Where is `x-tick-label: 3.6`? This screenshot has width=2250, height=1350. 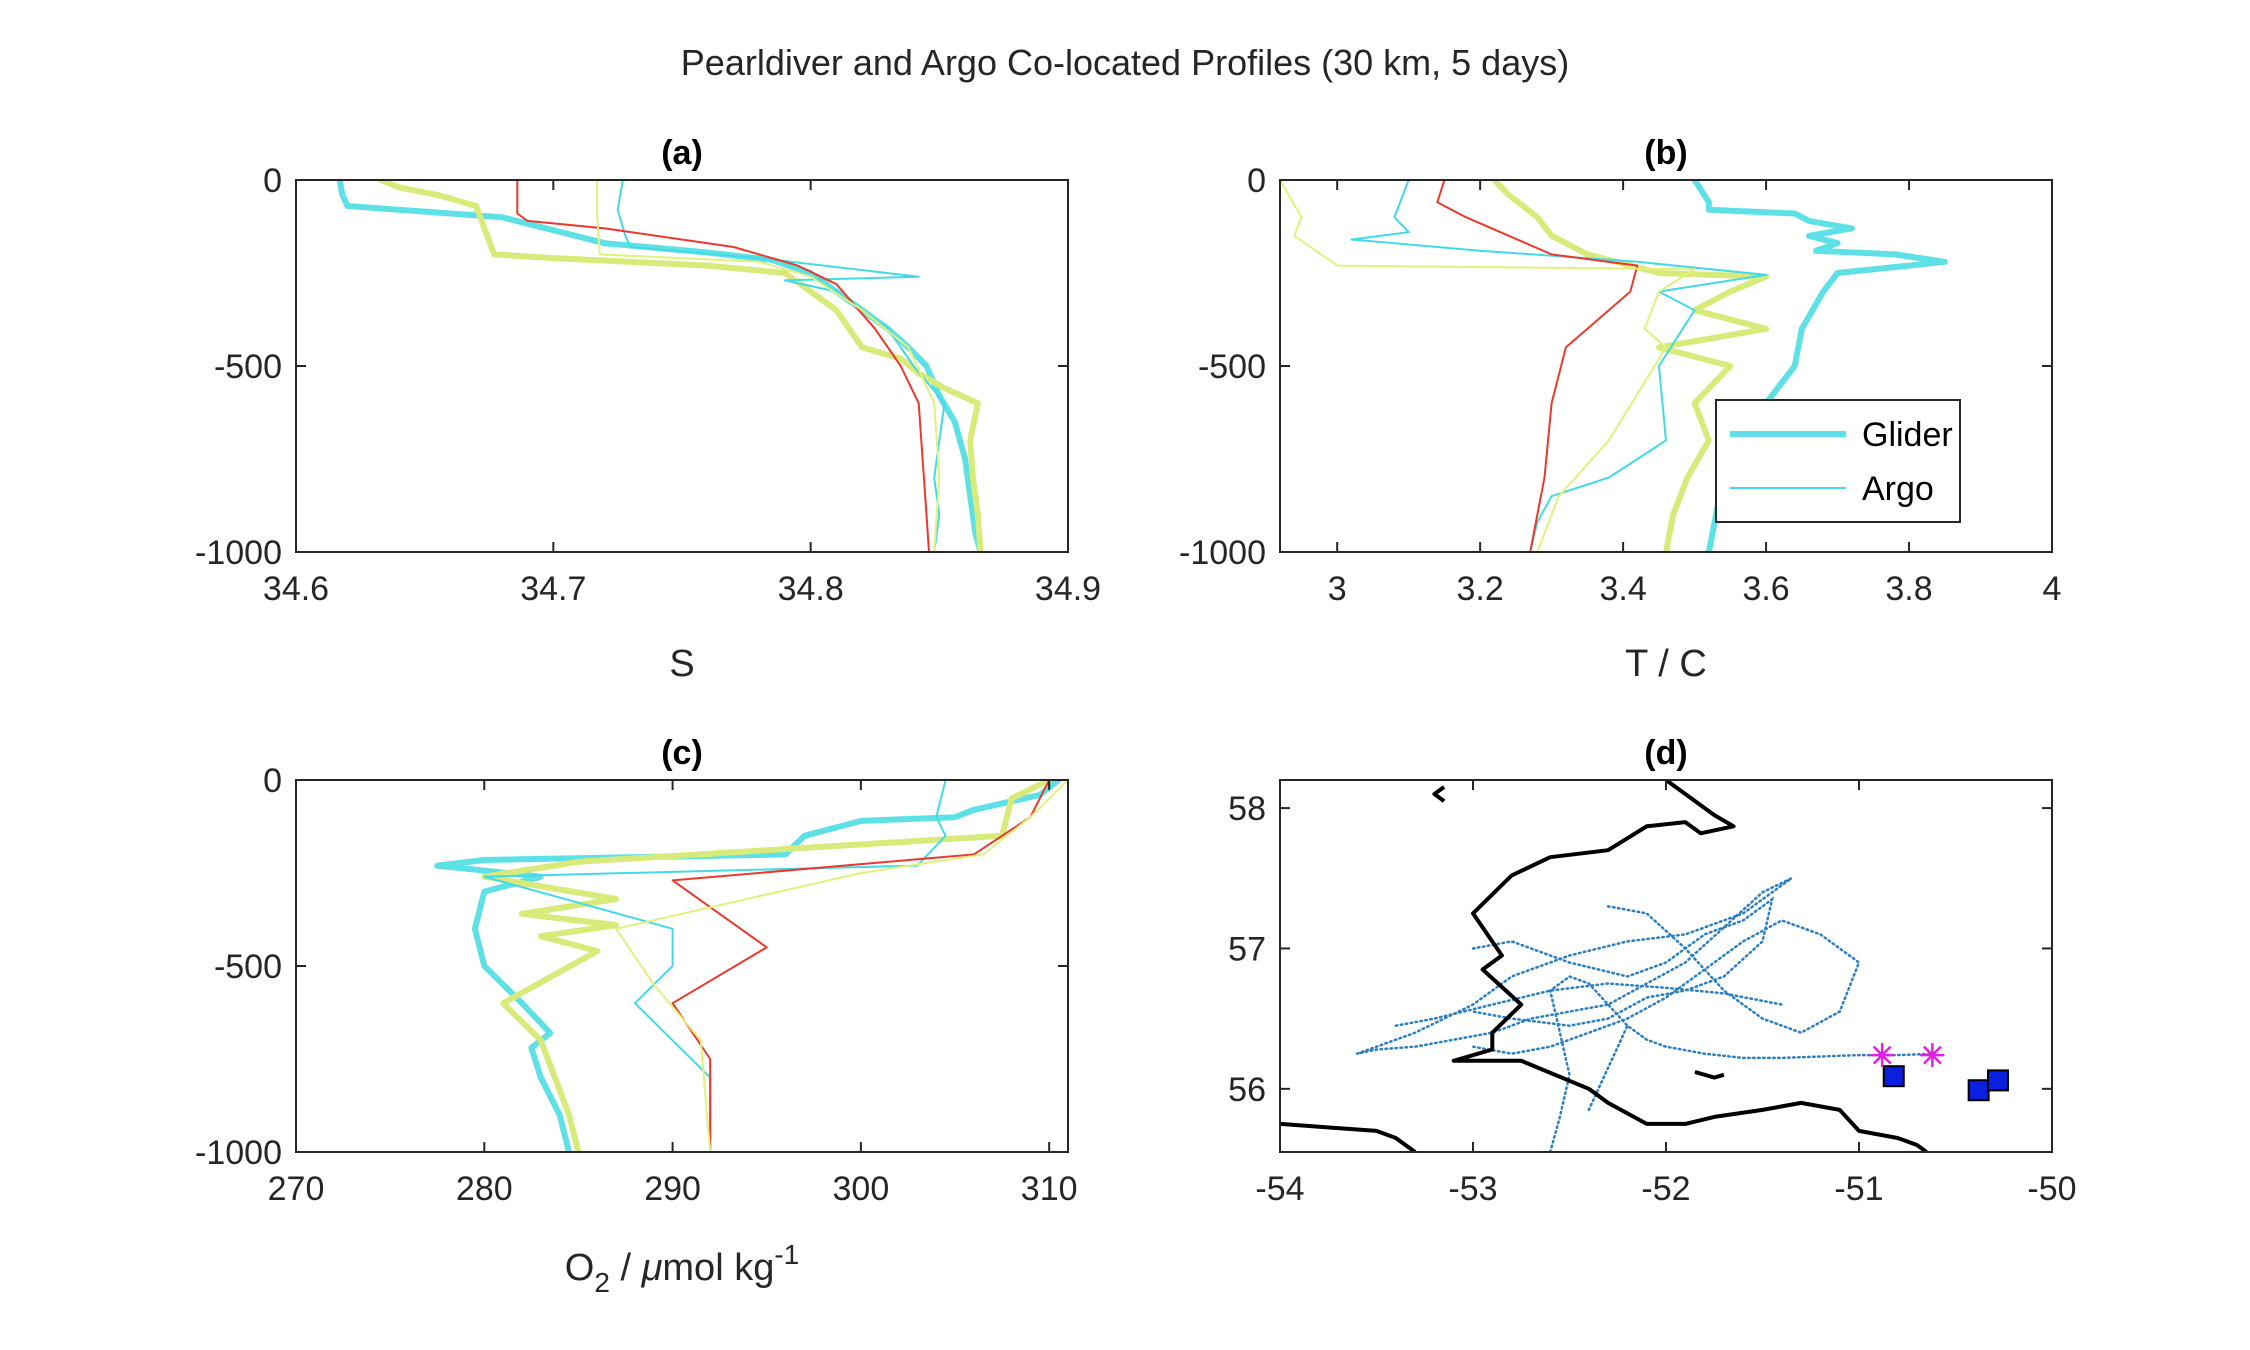
x-tick-label: 3.6 is located at coordinates (1765, 589).